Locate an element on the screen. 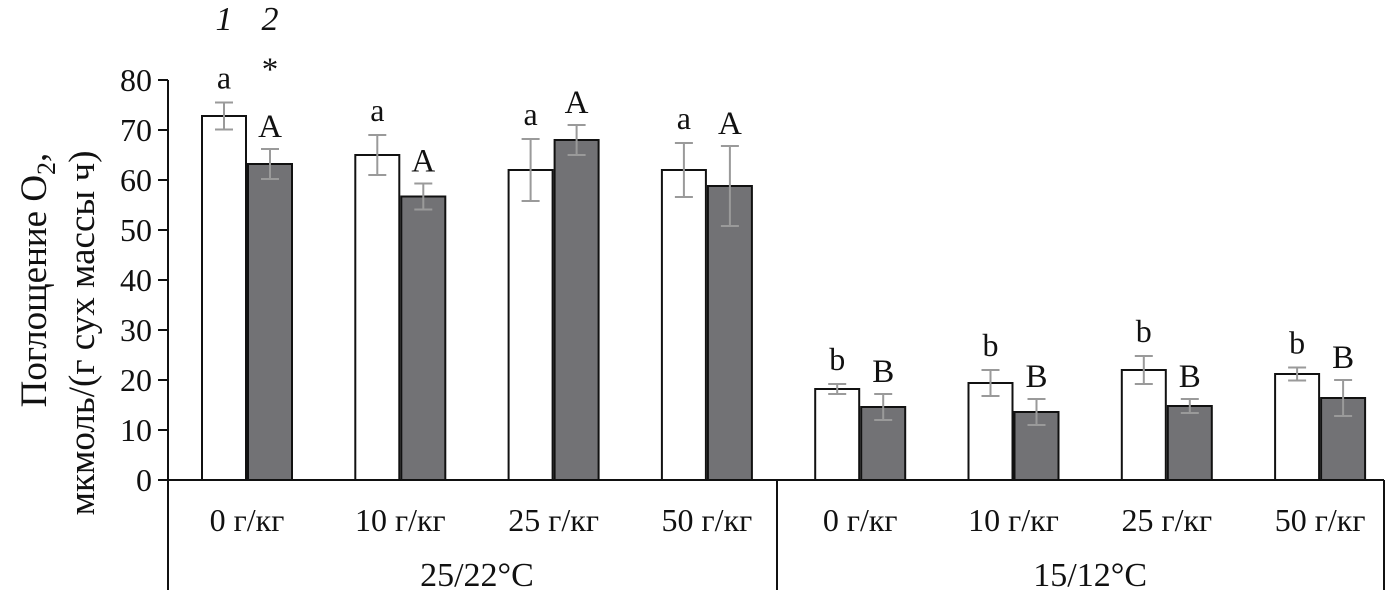 The image size is (1387, 604). y-axis-label-line-1: Поглощение O2, is located at coordinates (37, 280).